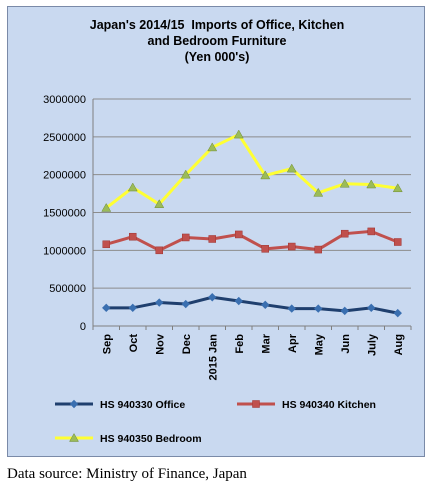 The width and height of the screenshot is (431, 494). What do you see at coordinates (399, 344) in the screenshot?
I see `x-tick-label: Aug` at bounding box center [399, 344].